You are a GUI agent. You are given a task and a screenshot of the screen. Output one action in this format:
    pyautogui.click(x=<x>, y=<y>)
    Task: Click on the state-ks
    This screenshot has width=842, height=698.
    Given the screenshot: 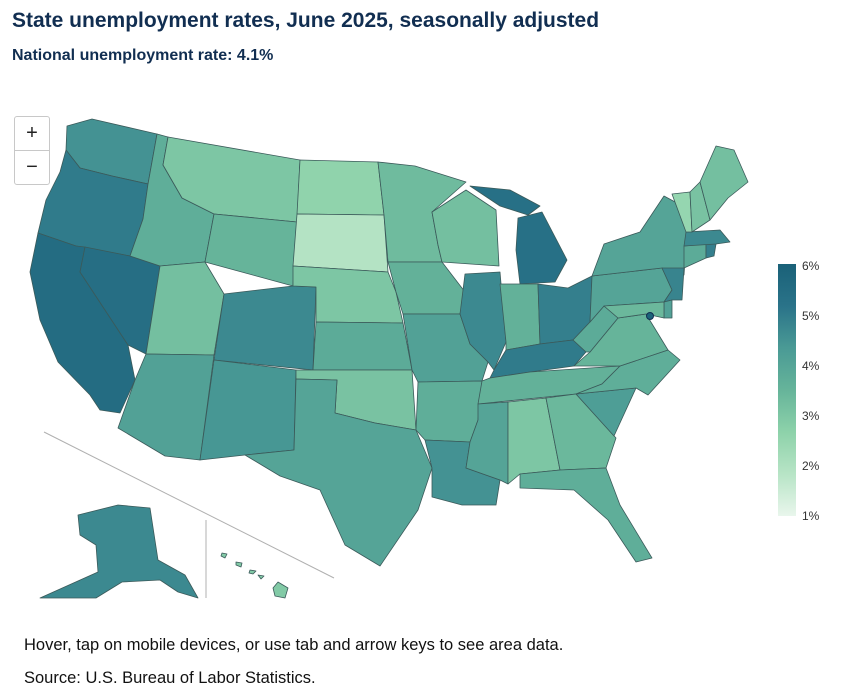 What is the action you would take?
    pyautogui.click(x=362, y=346)
    